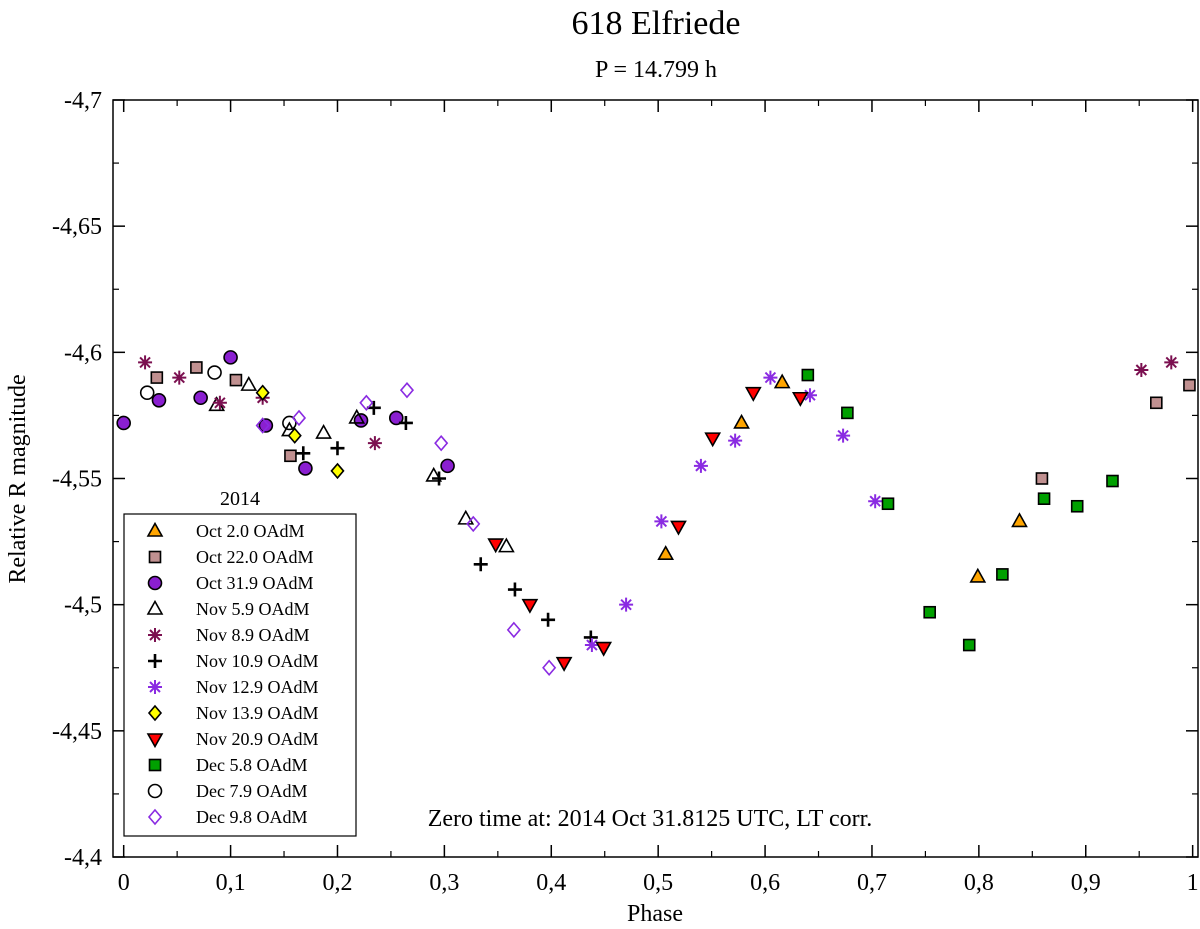 Image resolution: width=1200 pixels, height=929 pixels. Describe the element at coordinates (251, 765) in the screenshot. I see `legend-label: Dec 5.8 OAdM` at that location.